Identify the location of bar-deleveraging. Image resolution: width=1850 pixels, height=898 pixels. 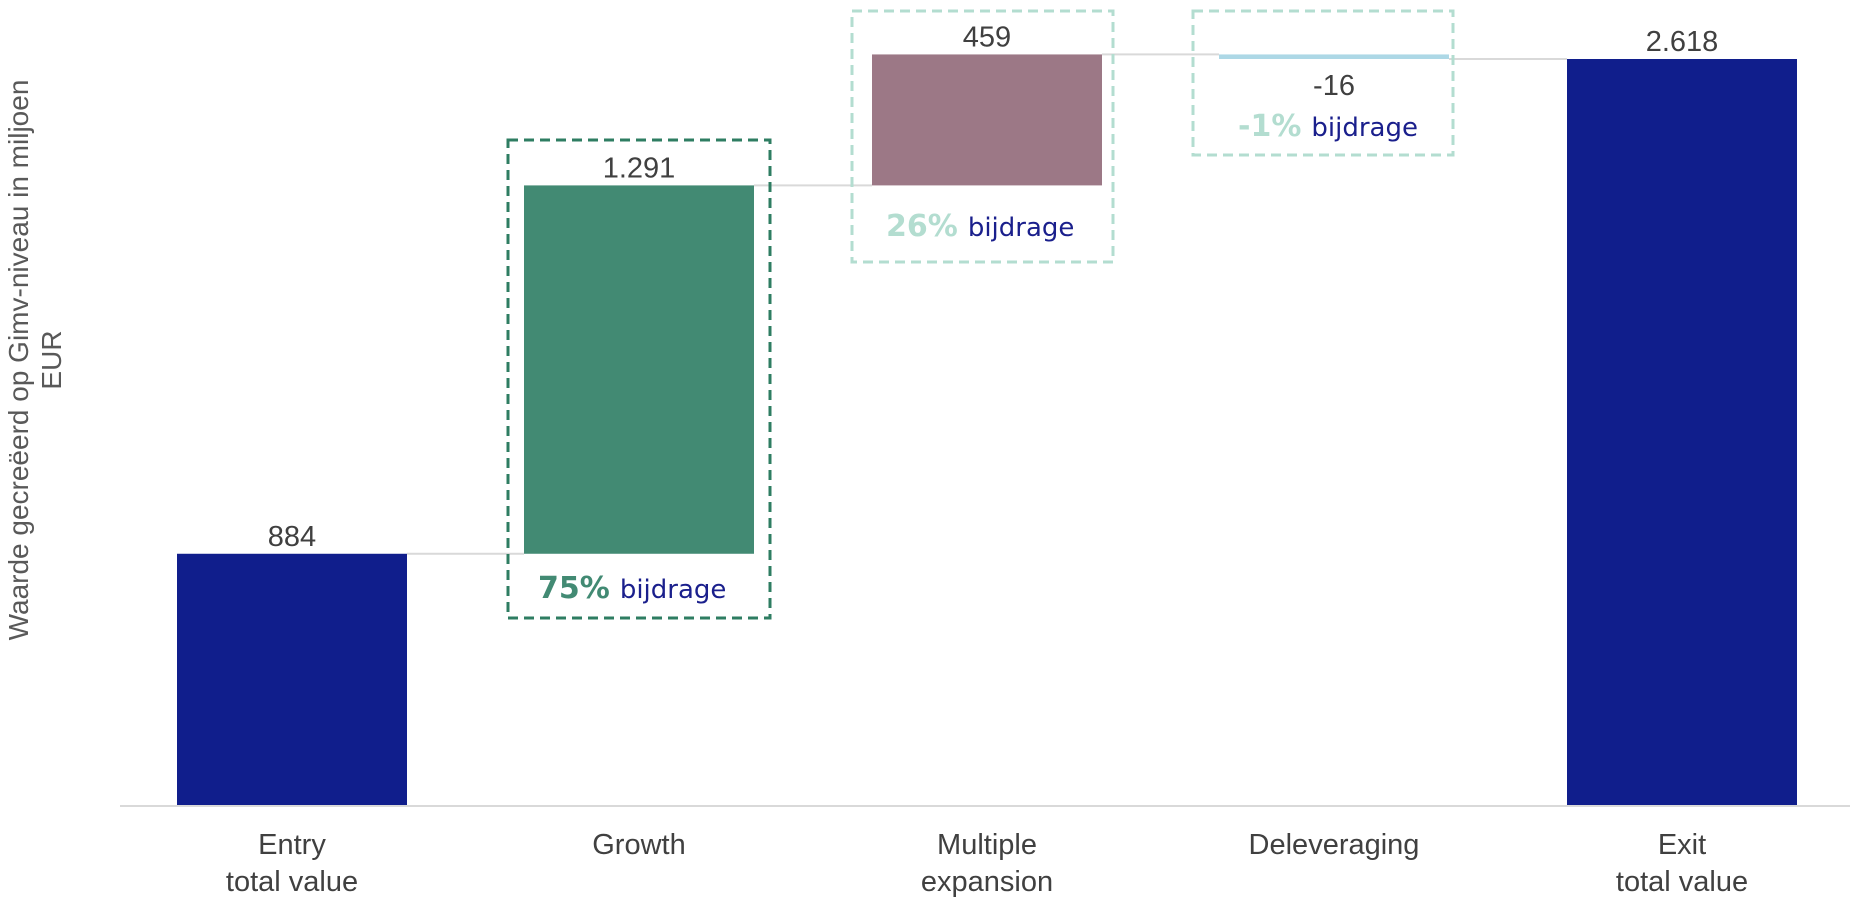
(1334, 56).